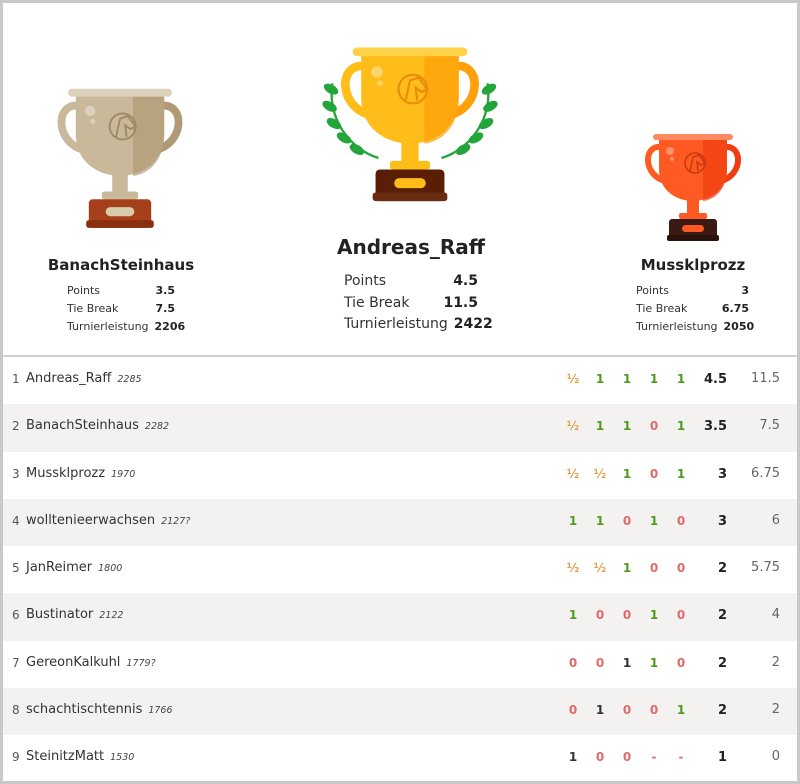 This screenshot has height=784, width=800. What do you see at coordinates (400, 522) in the screenshot?
I see `table-row: 4 wolltenieerwachsen 2127? 1 1 0 1 0 3 6` at bounding box center [400, 522].